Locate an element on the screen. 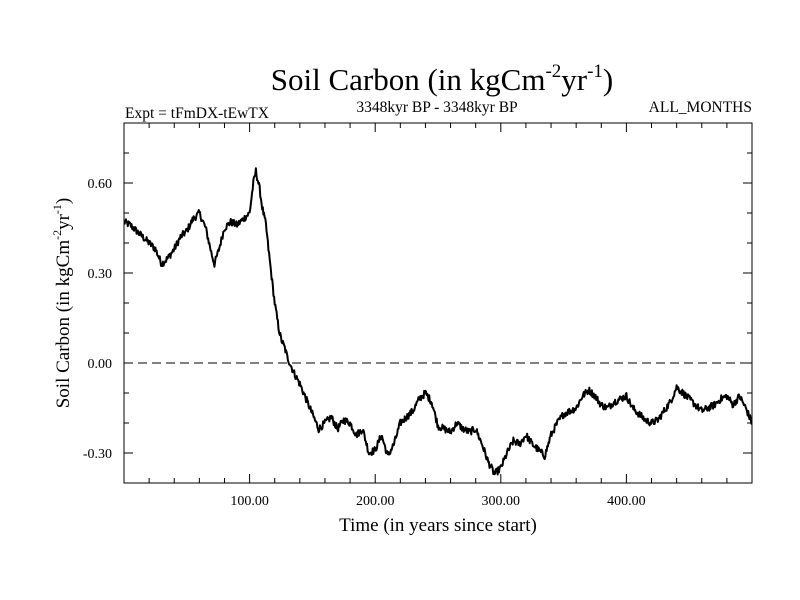  y-axis-label: Soil Carbon (in kgCm-2yr-1) is located at coordinates (62, 303).